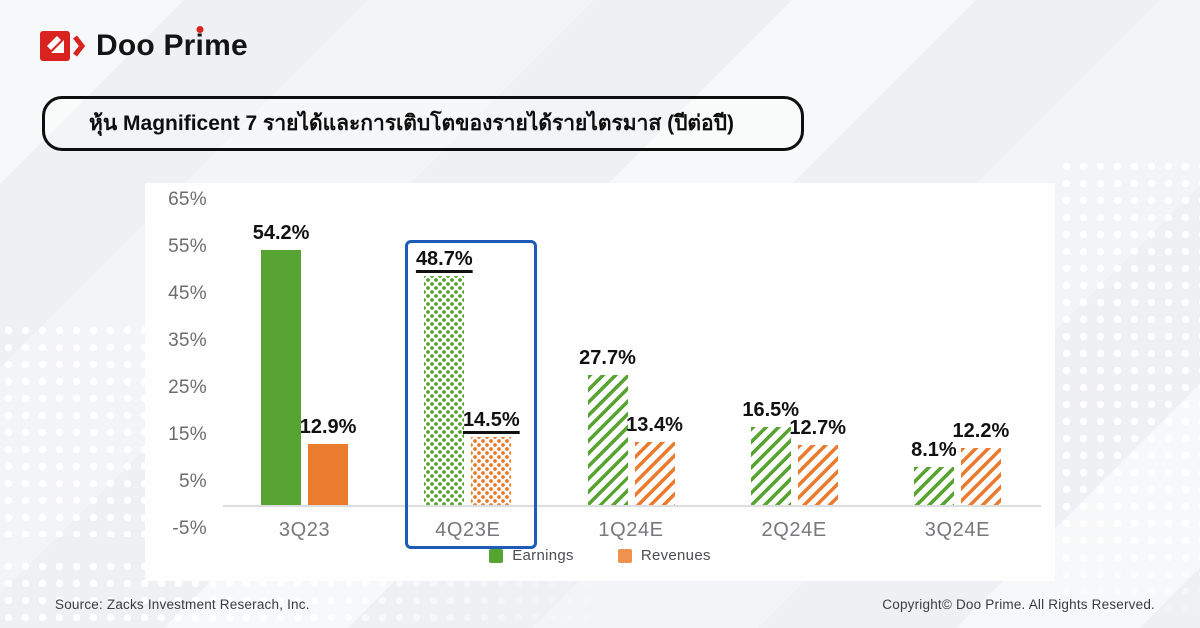 The width and height of the screenshot is (1200, 628). Describe the element at coordinates (304, 530) in the screenshot. I see `x-axis-label-3Q23: 3Q23` at that location.